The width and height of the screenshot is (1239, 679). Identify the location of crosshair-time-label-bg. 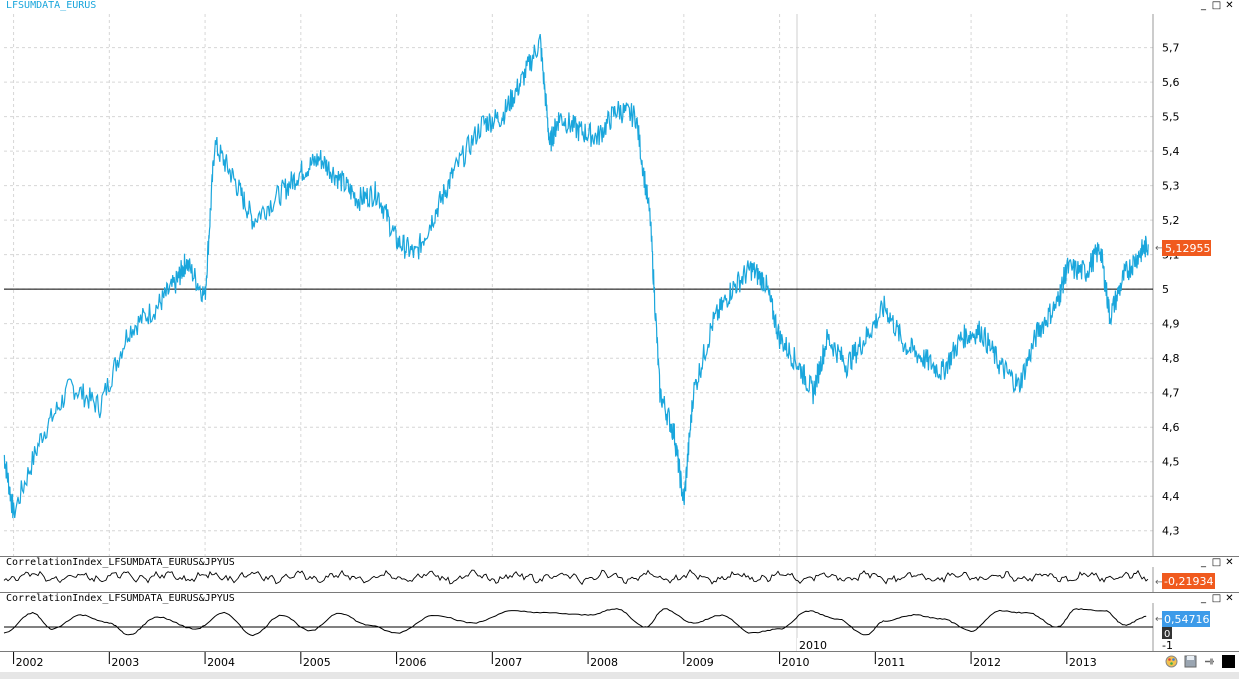
(812, 644).